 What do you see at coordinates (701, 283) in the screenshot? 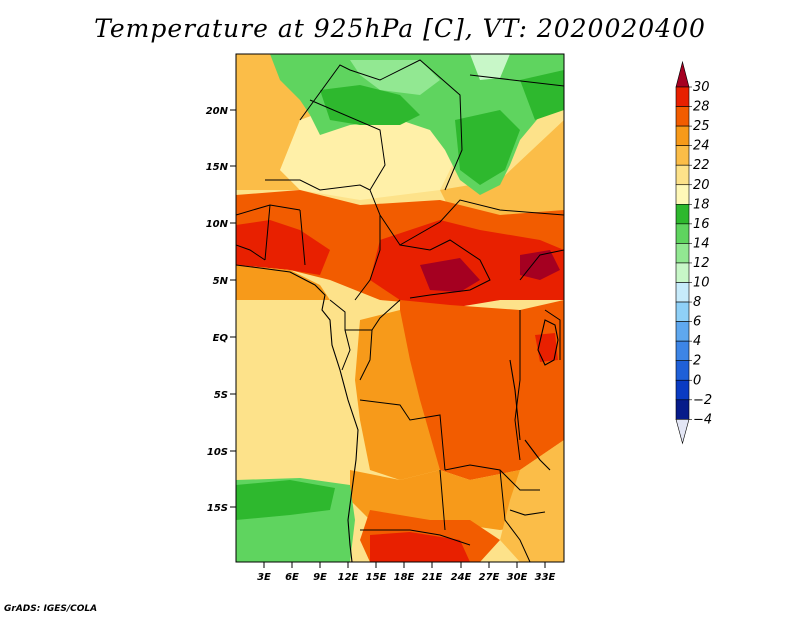
I see `colorbar-label: 10` at bounding box center [701, 283].